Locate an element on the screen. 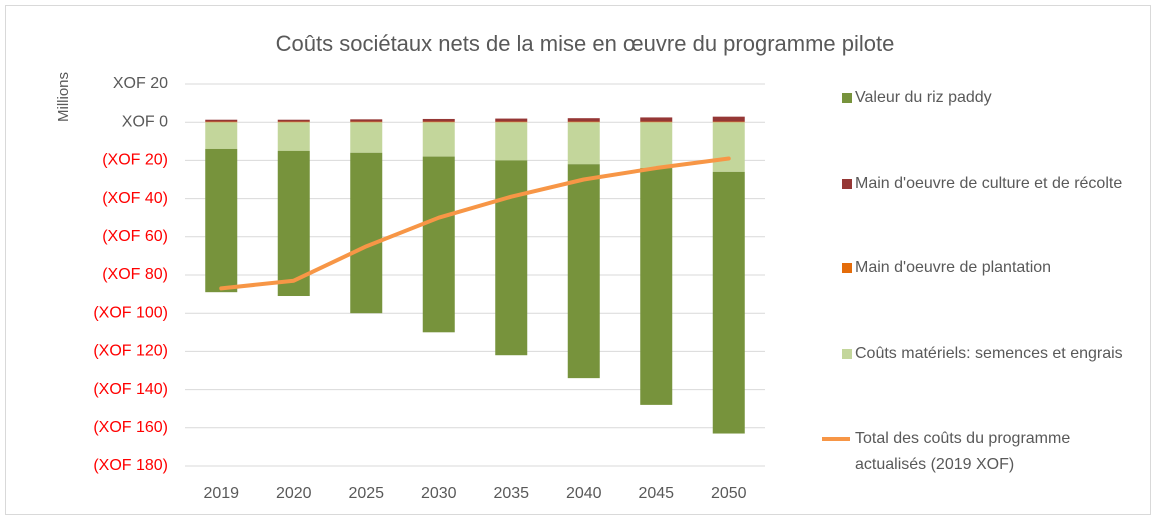  y-tick-label: (XOF 160) is located at coordinates (130, 427).